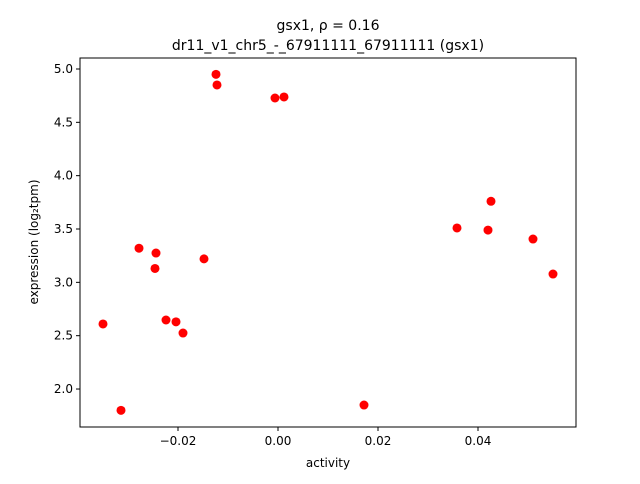  What do you see at coordinates (178, 441) in the screenshot?
I see `x-tick-label: −0.02` at bounding box center [178, 441].